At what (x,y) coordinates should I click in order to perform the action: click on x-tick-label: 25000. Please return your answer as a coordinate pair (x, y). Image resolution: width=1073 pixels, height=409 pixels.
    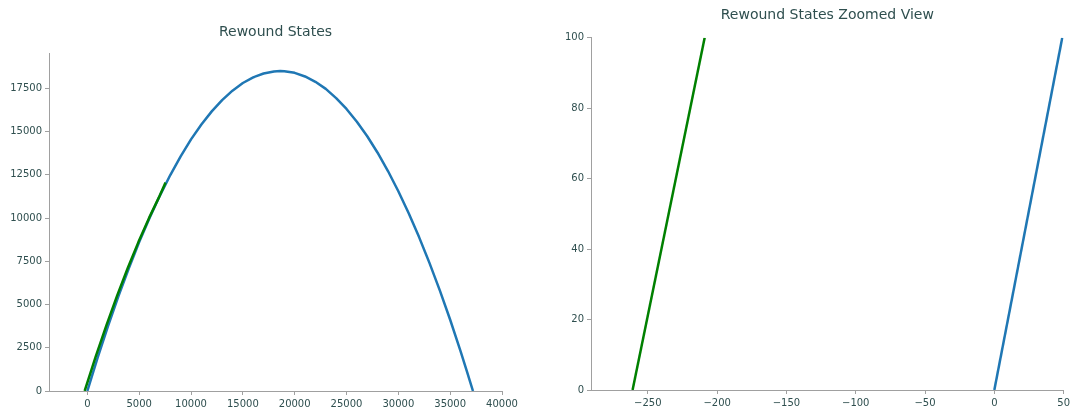
    Looking at the image, I should click on (346, 403).